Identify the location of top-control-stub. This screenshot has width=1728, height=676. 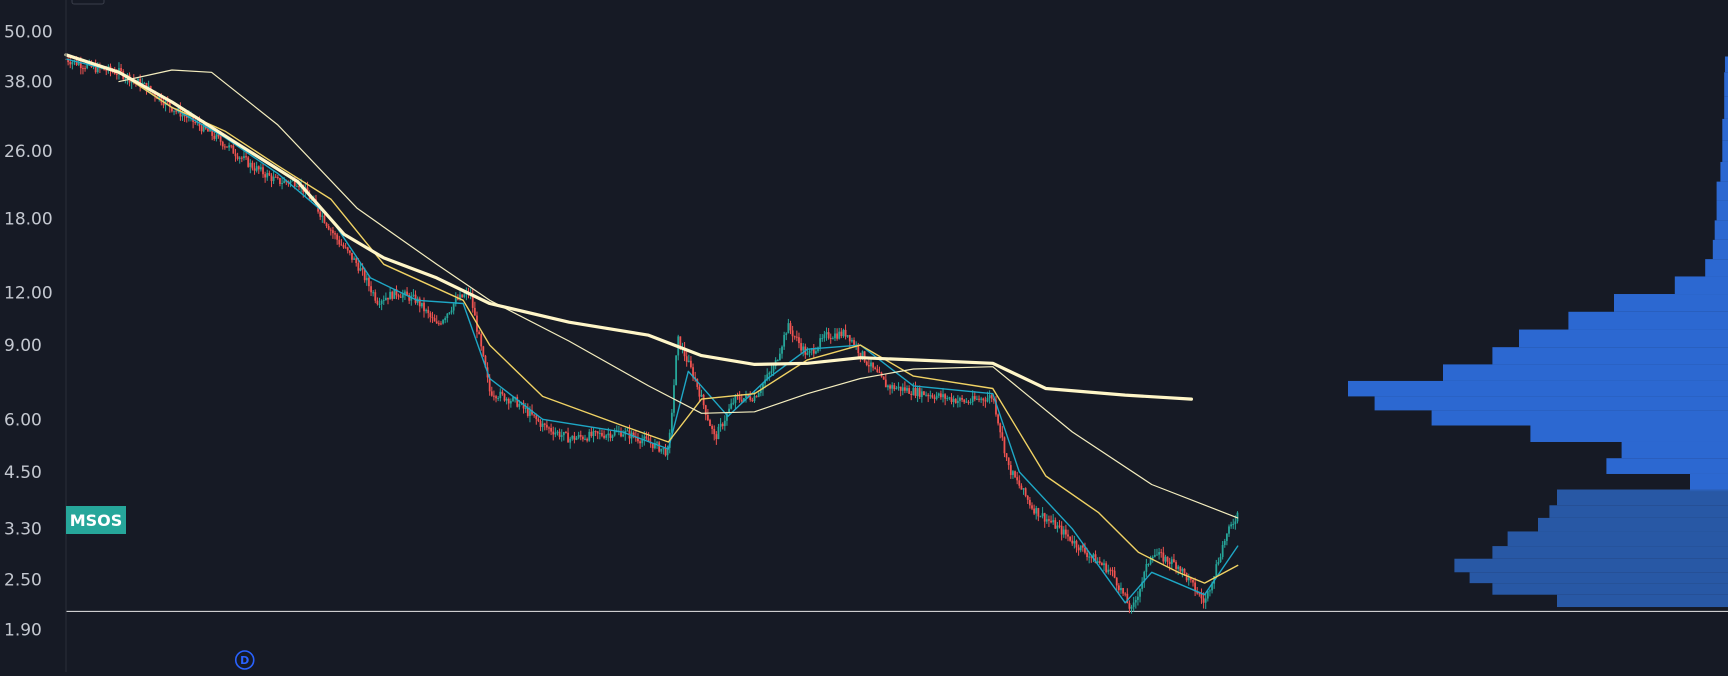
(88, 2).